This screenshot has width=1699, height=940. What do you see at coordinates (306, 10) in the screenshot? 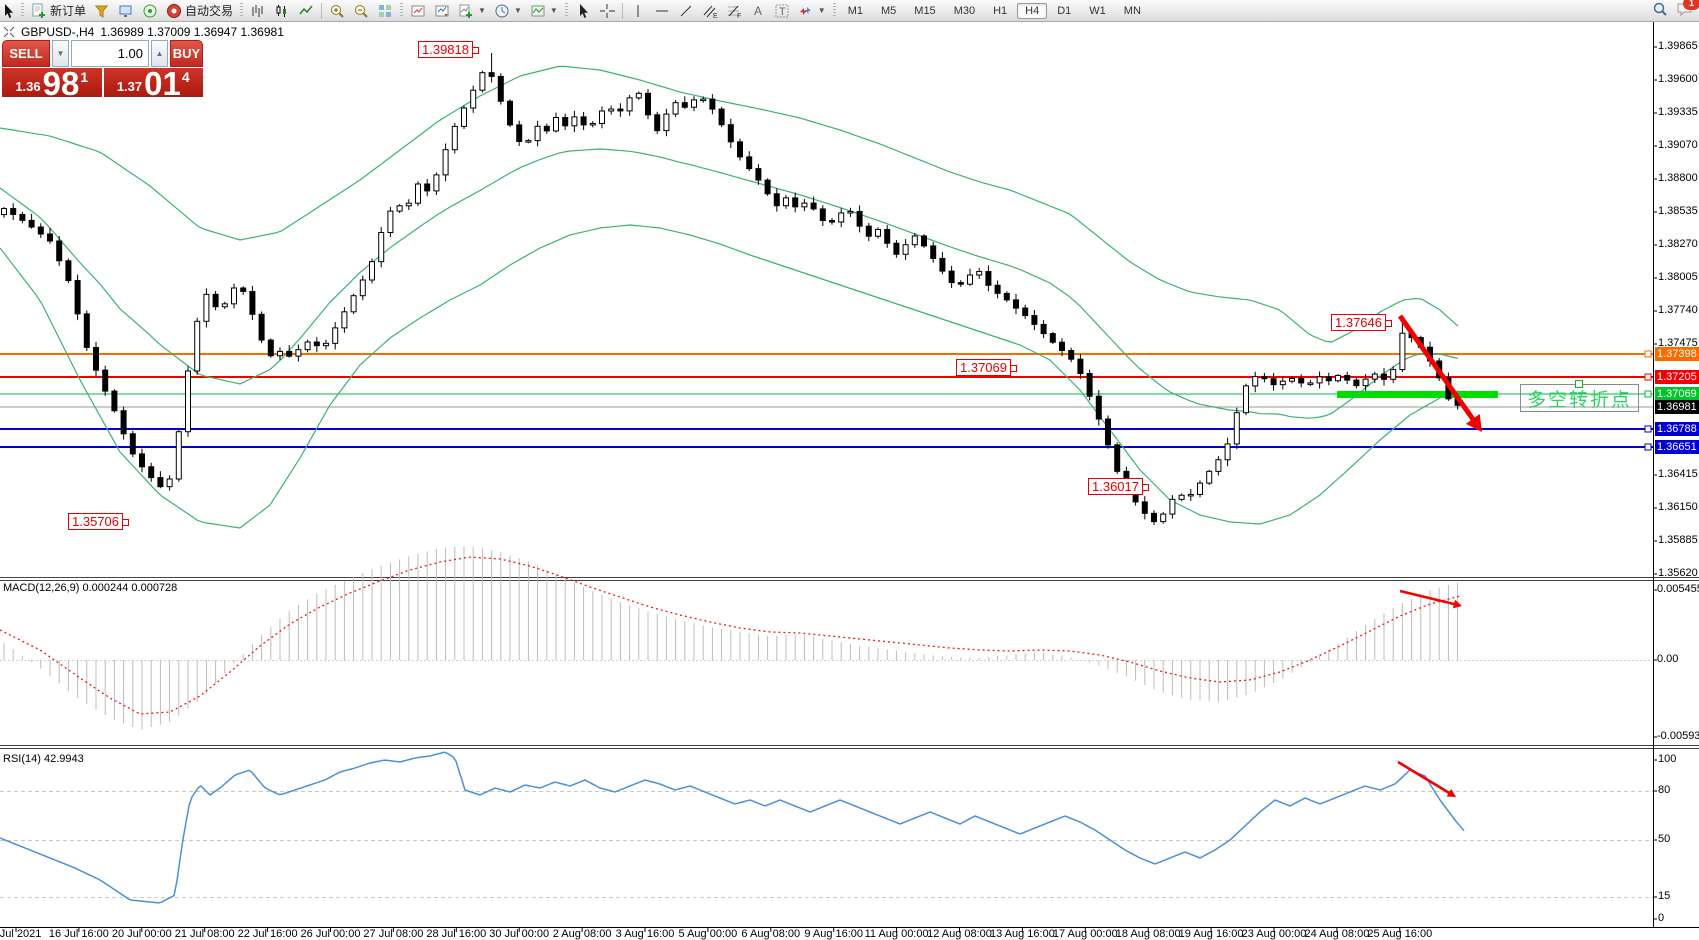
I see `line-chart-icon` at bounding box center [306, 10].